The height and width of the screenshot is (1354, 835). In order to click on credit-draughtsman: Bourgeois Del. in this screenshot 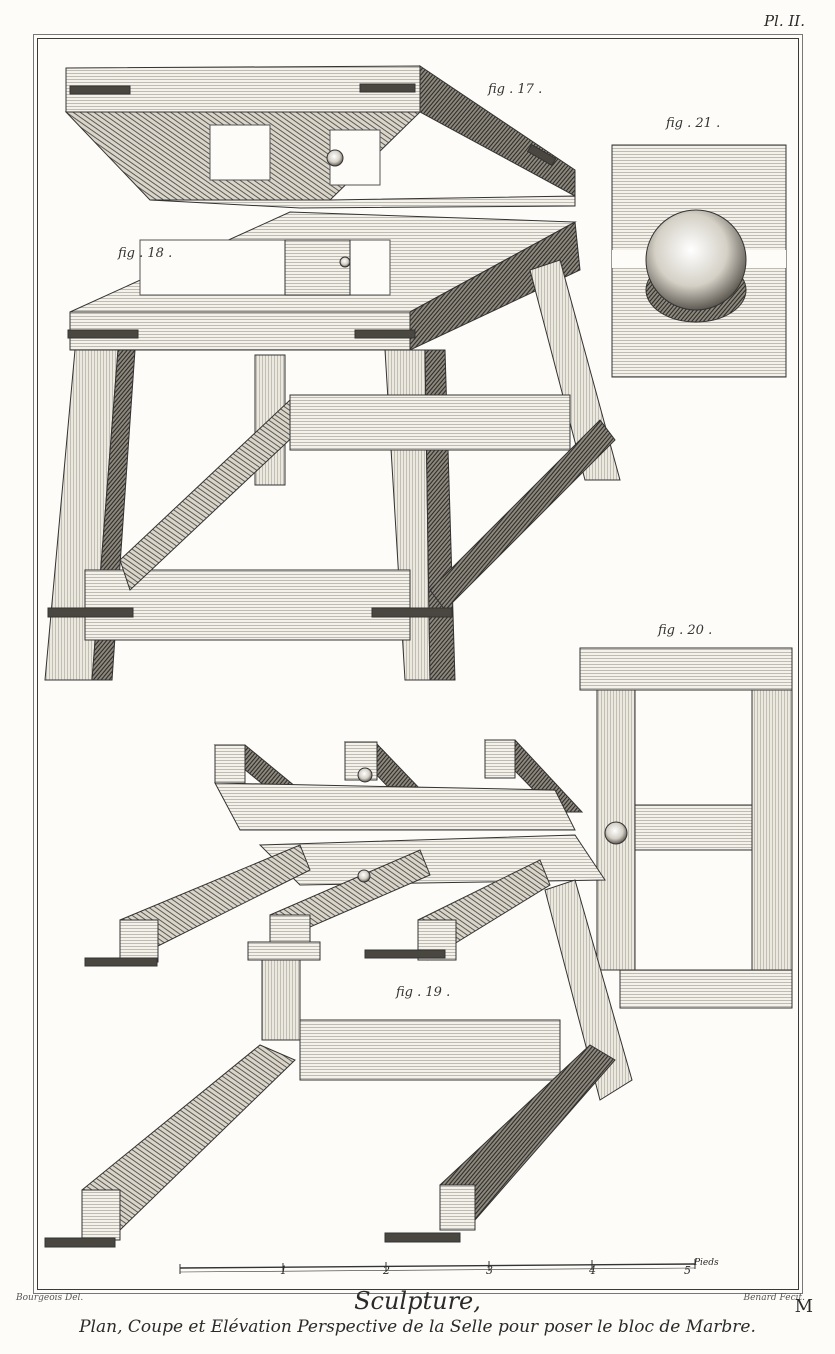, I will do `click(50, 1298)`.